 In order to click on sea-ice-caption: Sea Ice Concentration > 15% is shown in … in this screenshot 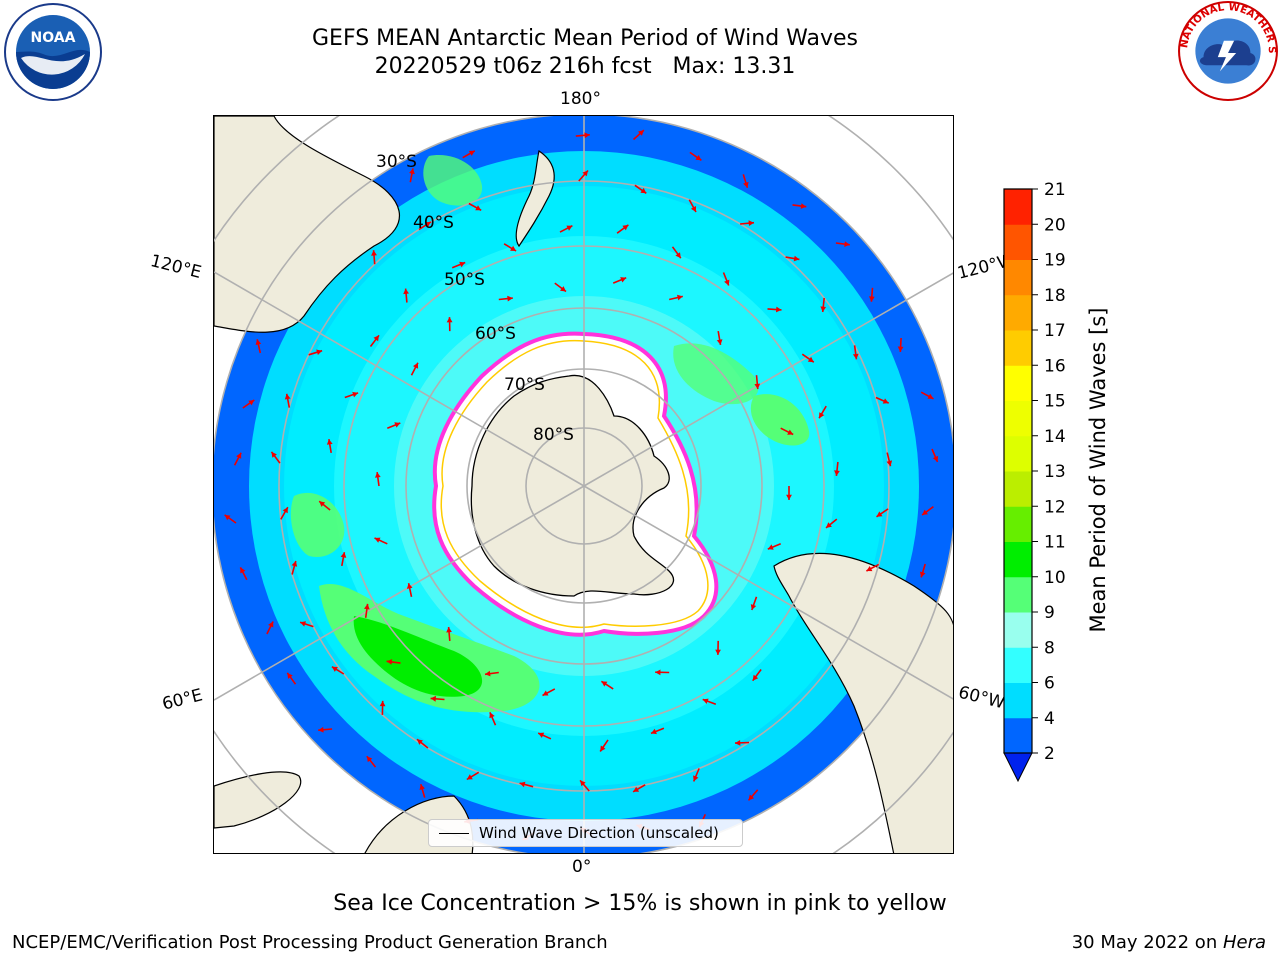, I will do `click(640, 903)`.